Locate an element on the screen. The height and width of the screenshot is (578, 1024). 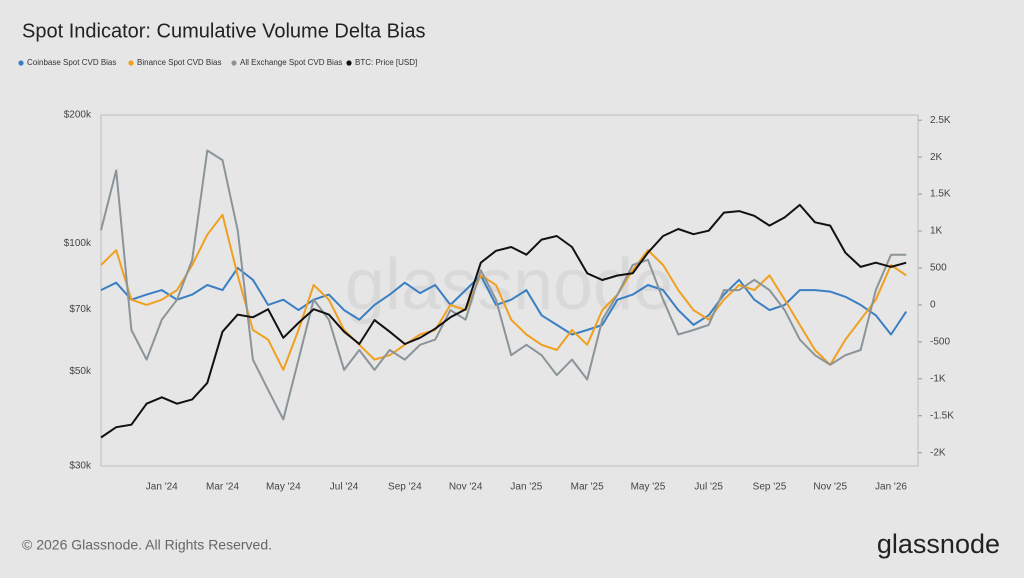
x-tick-label: Nov '25 is located at coordinates (830, 487).